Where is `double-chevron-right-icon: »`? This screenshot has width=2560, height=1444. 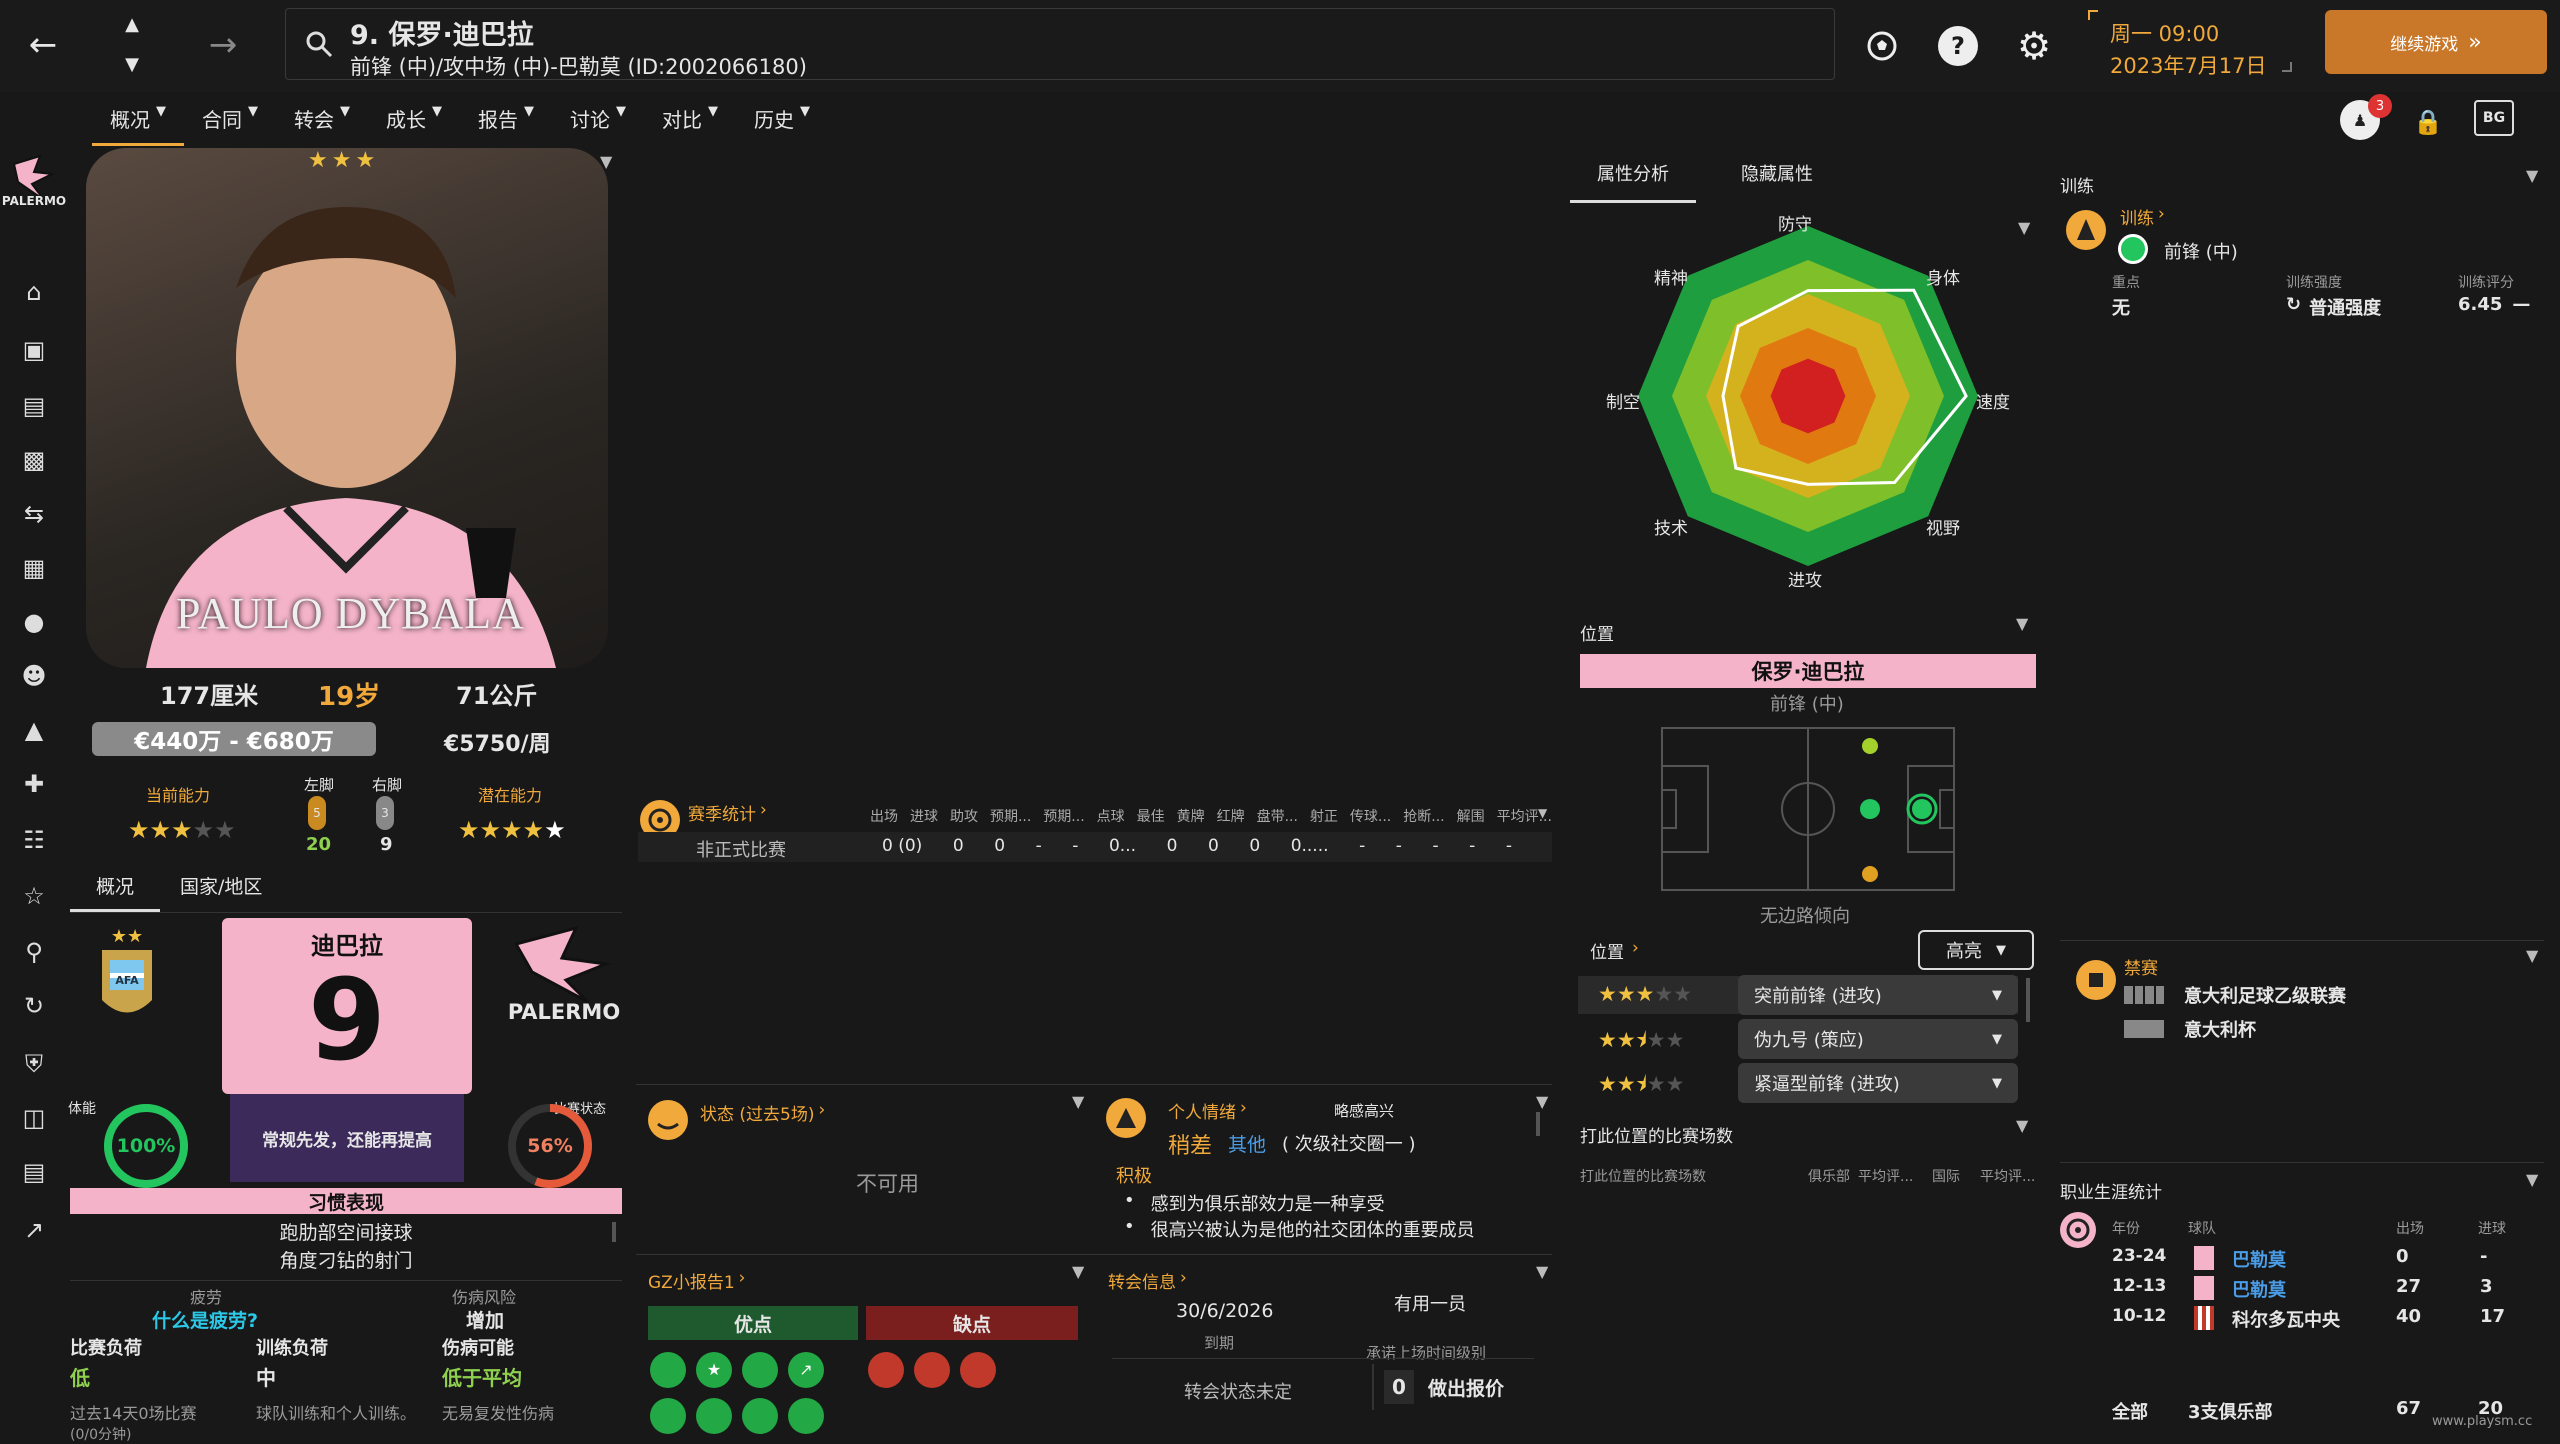 double-chevron-right-icon: » is located at coordinates (2475, 42).